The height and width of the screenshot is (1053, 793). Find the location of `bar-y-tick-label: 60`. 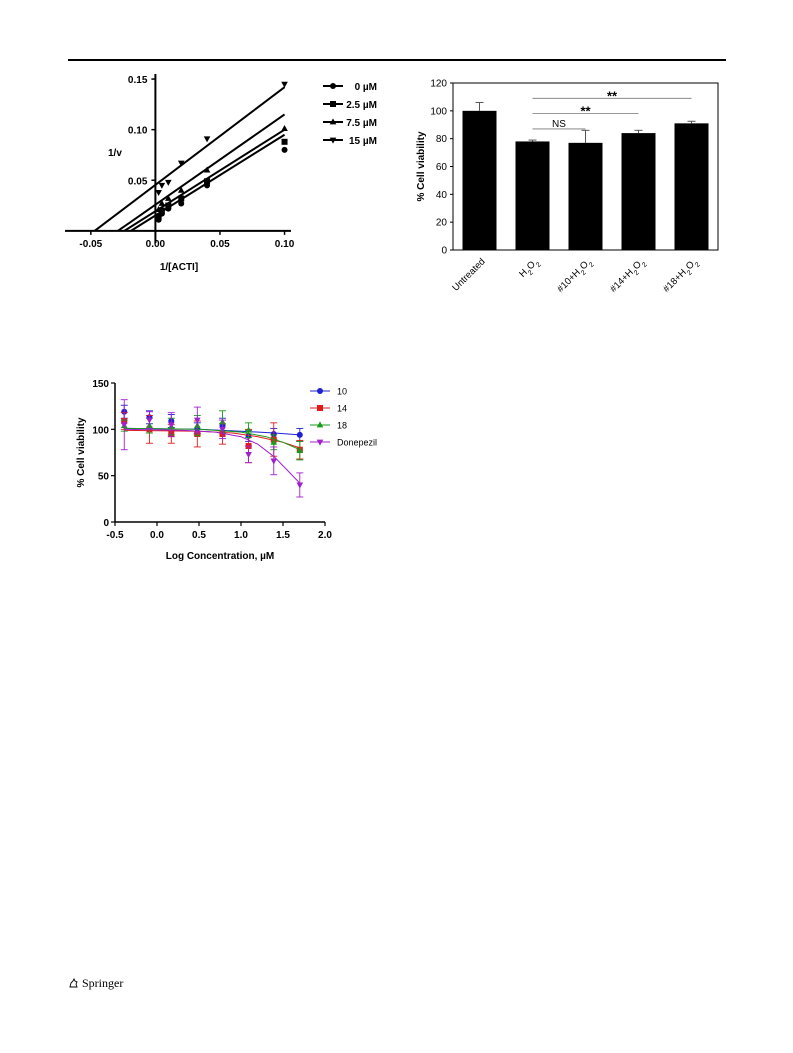

bar-y-tick-label: 60 is located at coordinates (442, 167).